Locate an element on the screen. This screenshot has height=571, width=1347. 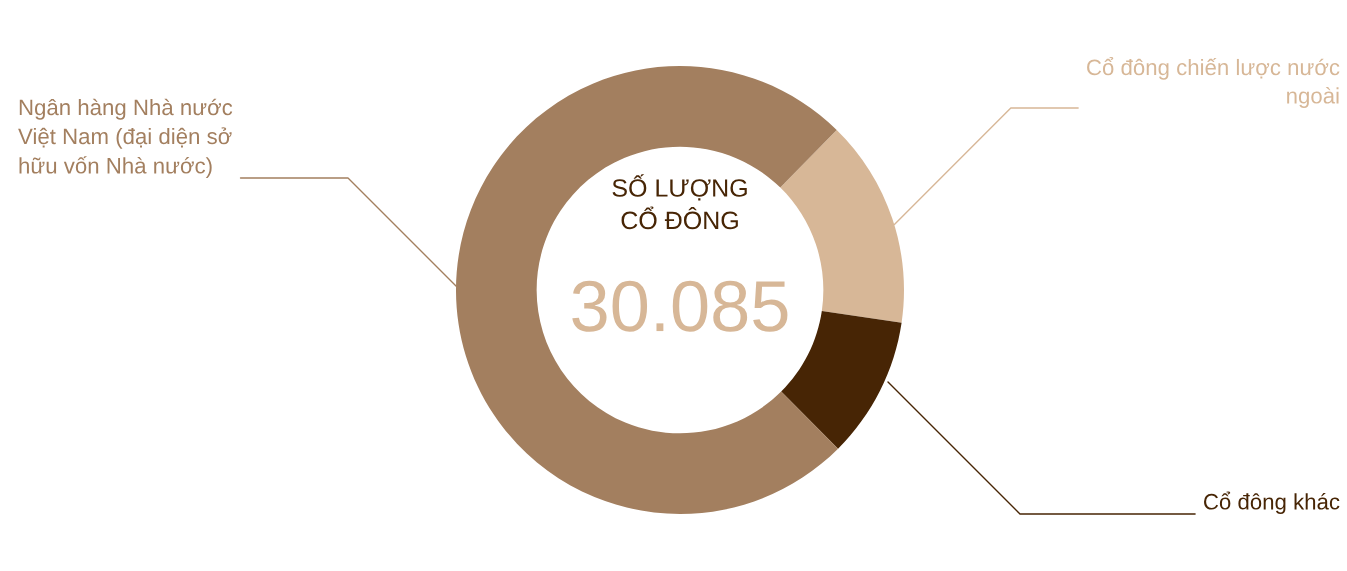
text: SỐ LƯỢNG CỔ ĐÔNG is located at coordinates (679, 202).